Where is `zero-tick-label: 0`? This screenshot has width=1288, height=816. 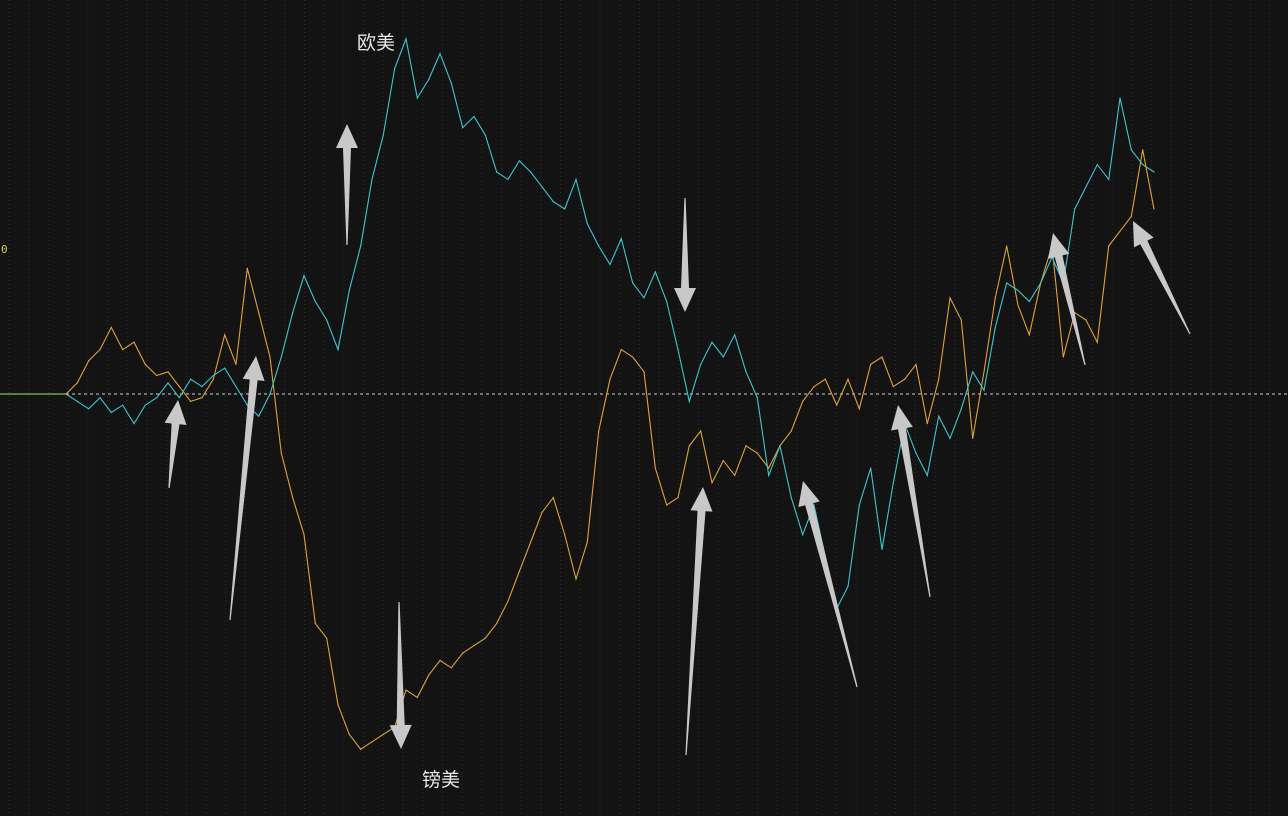
zero-tick-label: 0 is located at coordinates (4, 249).